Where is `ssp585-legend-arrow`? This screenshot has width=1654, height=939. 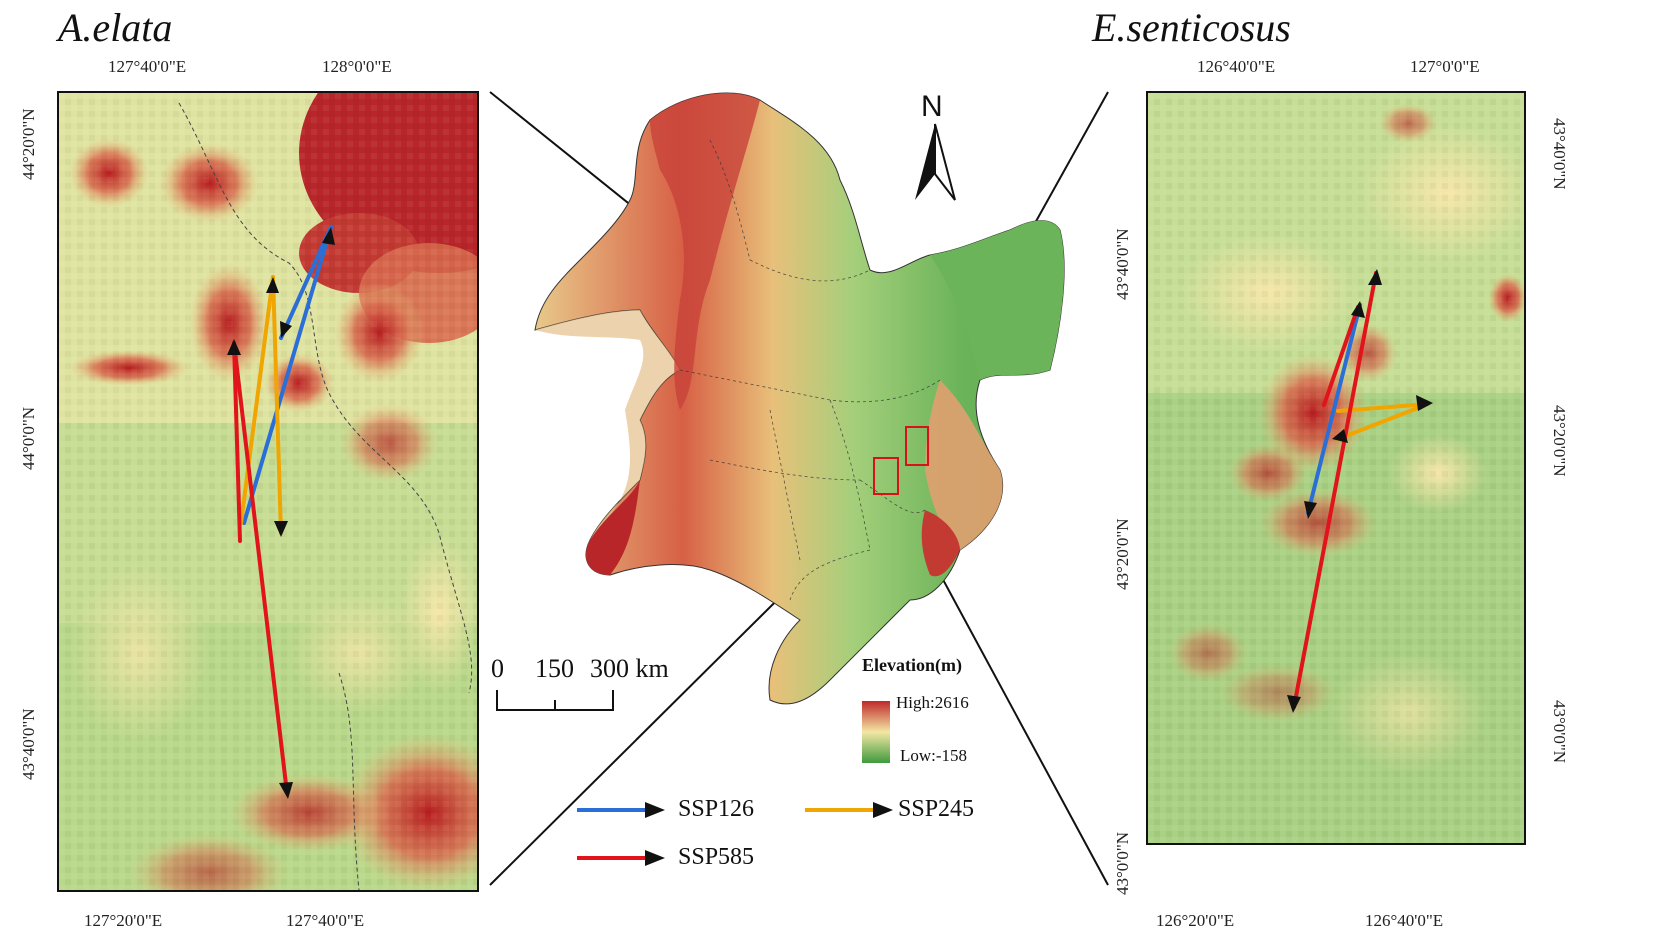 ssp585-legend-arrow is located at coordinates (621, 858).